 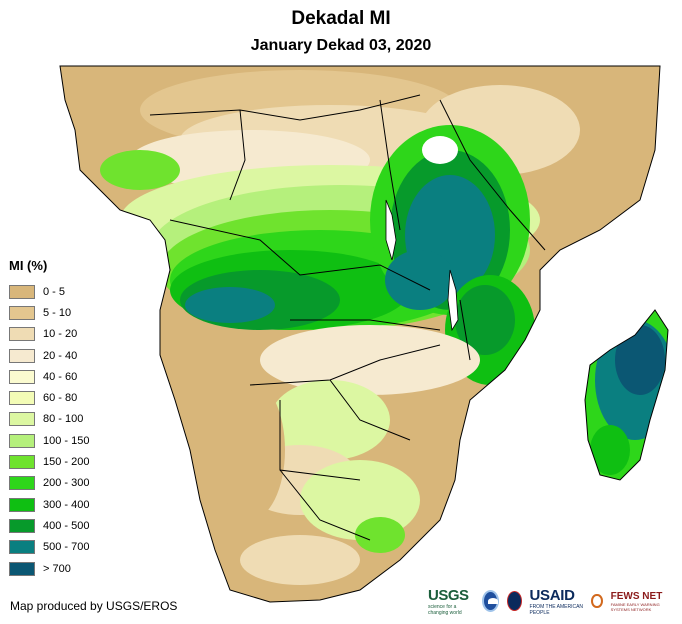 I want to click on credit-text: Map produced by USGS/EROS, so click(x=94, y=606).